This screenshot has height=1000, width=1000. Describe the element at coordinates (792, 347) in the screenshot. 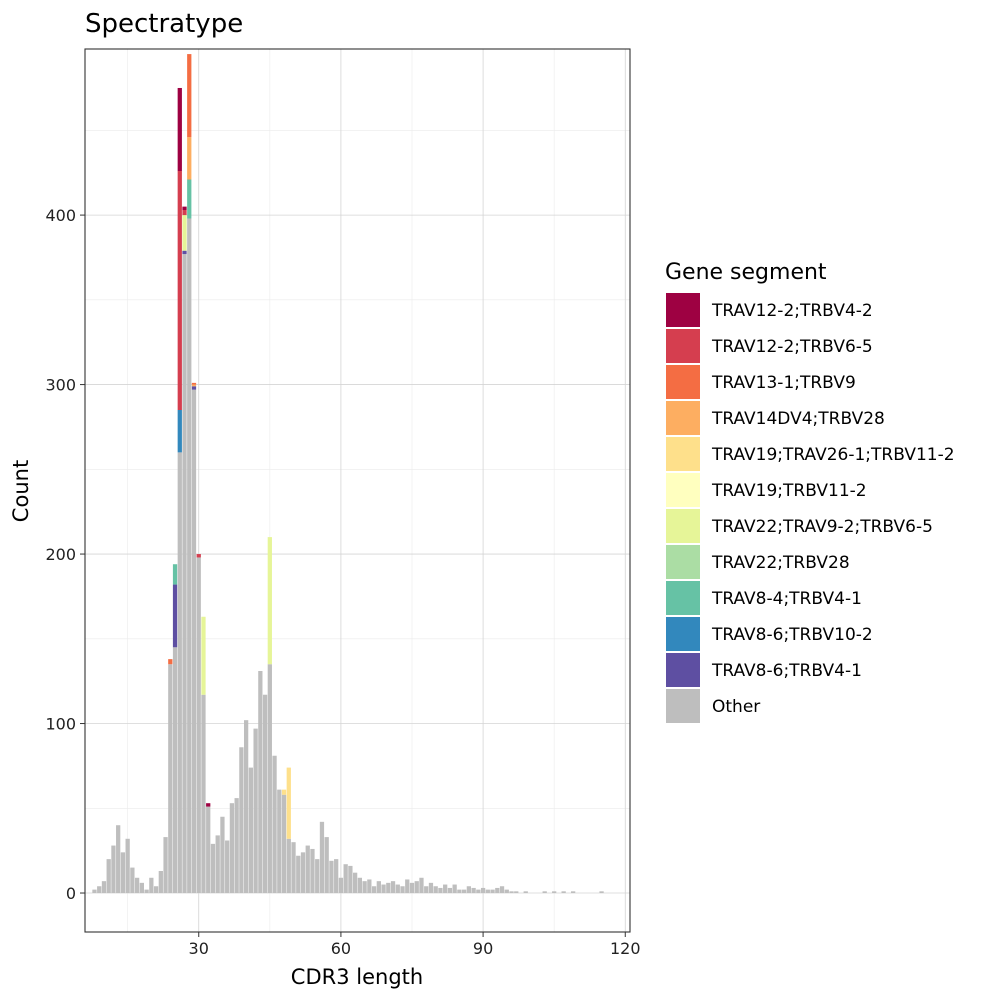

I see `legend-label: TRAV12-2;TRBV6-5` at that location.